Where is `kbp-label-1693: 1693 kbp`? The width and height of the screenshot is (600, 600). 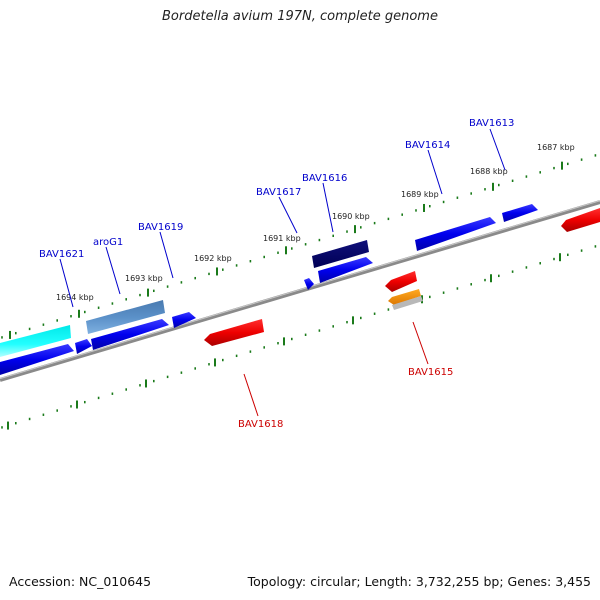 kbp-label-1693: 1693 kbp is located at coordinates (144, 278).